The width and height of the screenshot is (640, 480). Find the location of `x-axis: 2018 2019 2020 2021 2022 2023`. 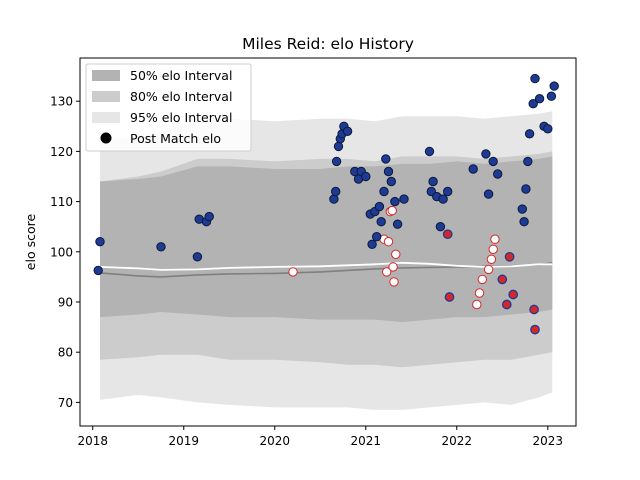

x-axis: 2018 2019 2020 2021 2022 2023 is located at coordinates (320, 437).